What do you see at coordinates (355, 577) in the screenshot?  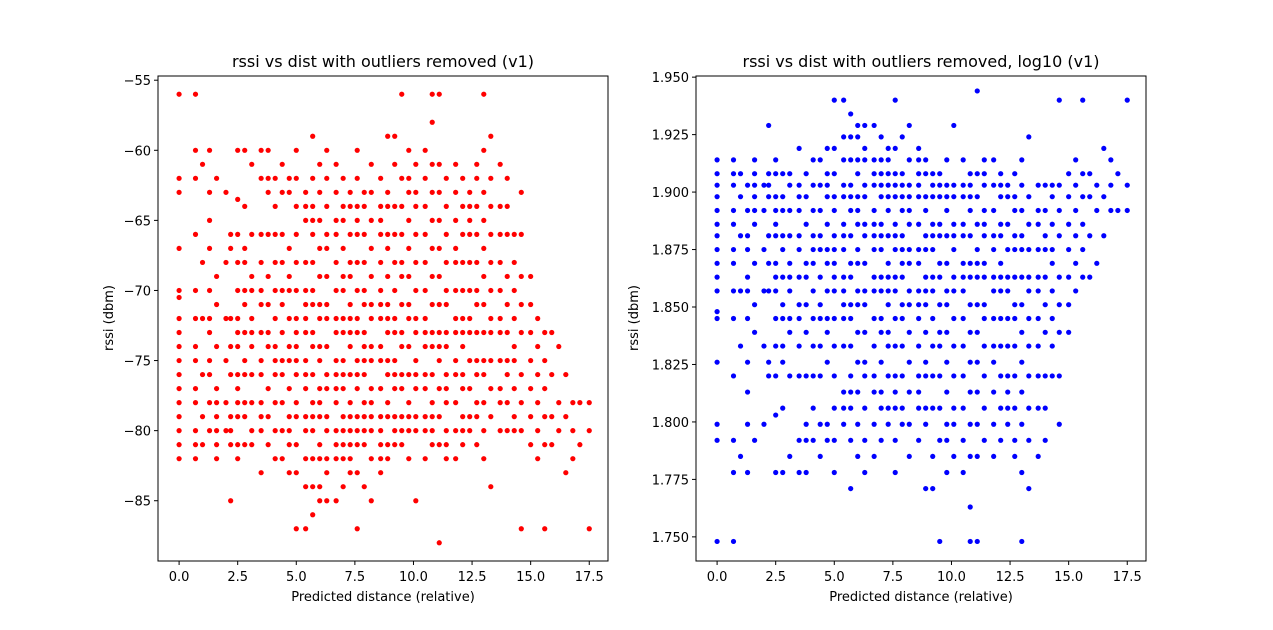 I see `left-x-tick-label: 7.5` at bounding box center [355, 577].